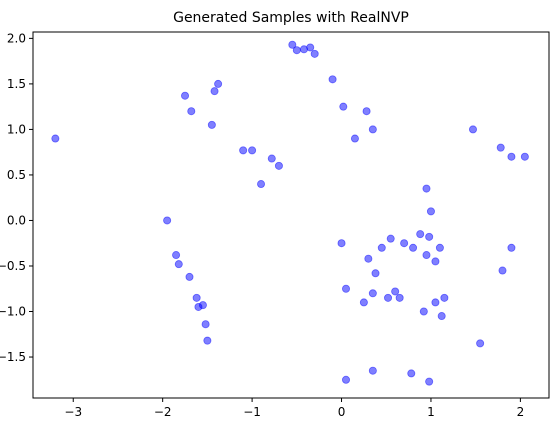  What do you see at coordinates (342, 412) in the screenshot?
I see `x-tick-label: 0` at bounding box center [342, 412].